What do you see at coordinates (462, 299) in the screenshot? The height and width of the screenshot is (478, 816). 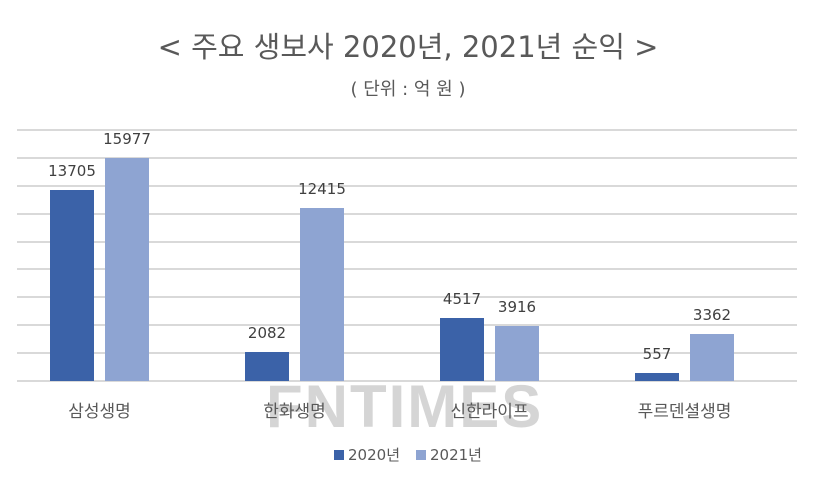 I see `data-label: 4517` at bounding box center [462, 299].